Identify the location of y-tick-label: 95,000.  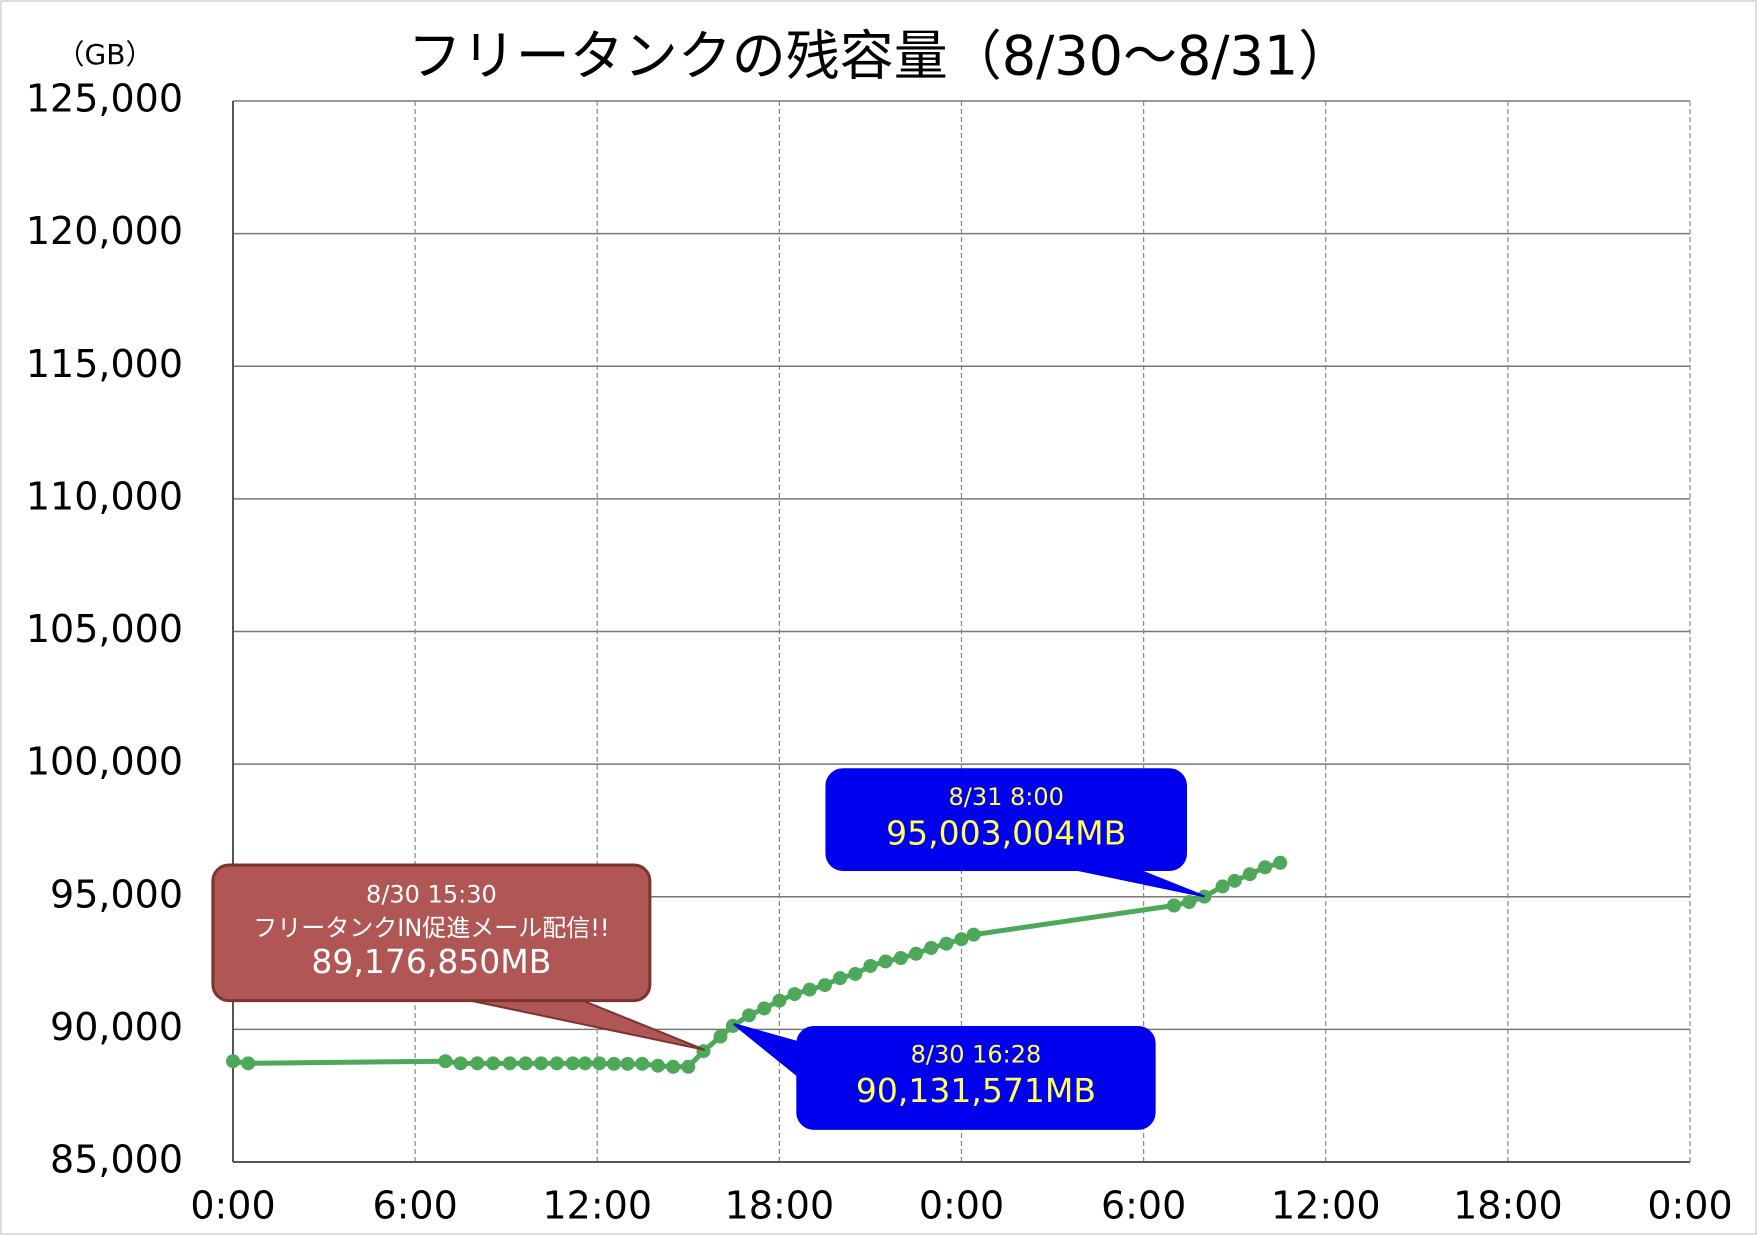
(116, 894).